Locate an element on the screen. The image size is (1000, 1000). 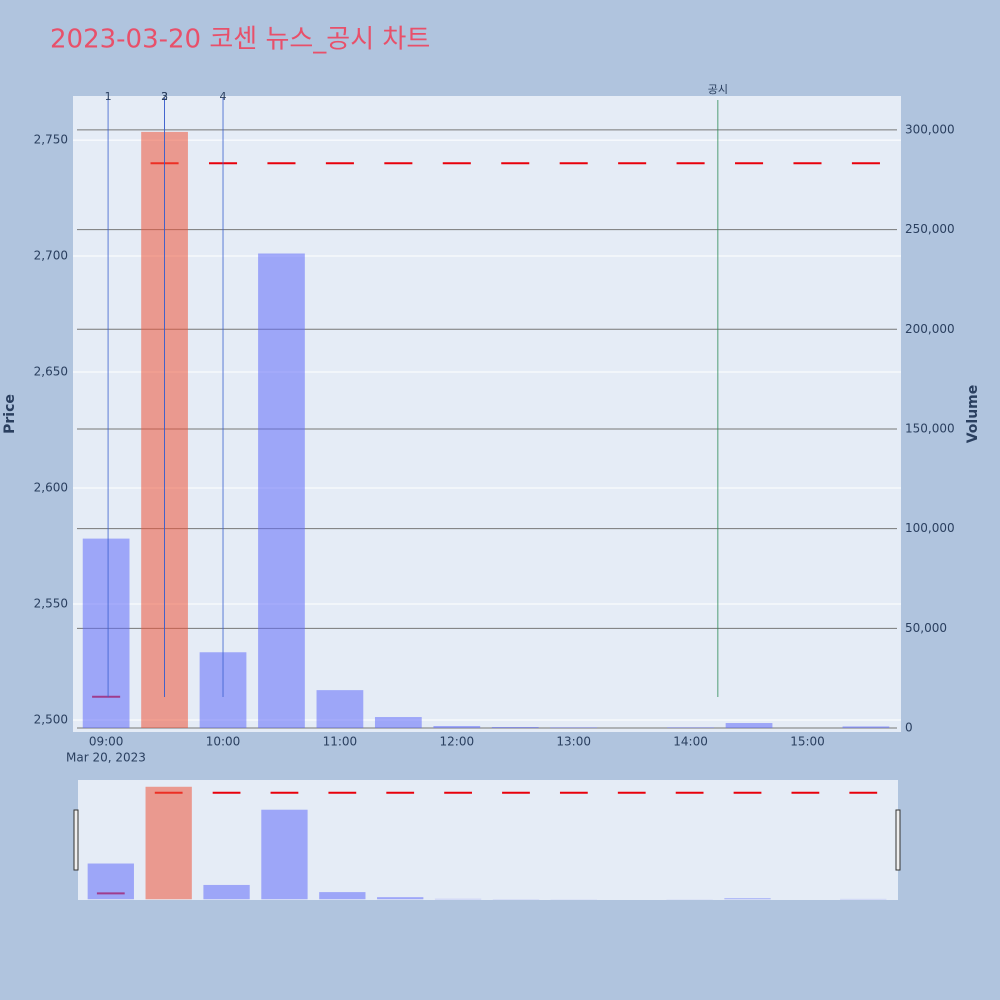
x-tick-label: 09:00 is located at coordinates (106, 742).